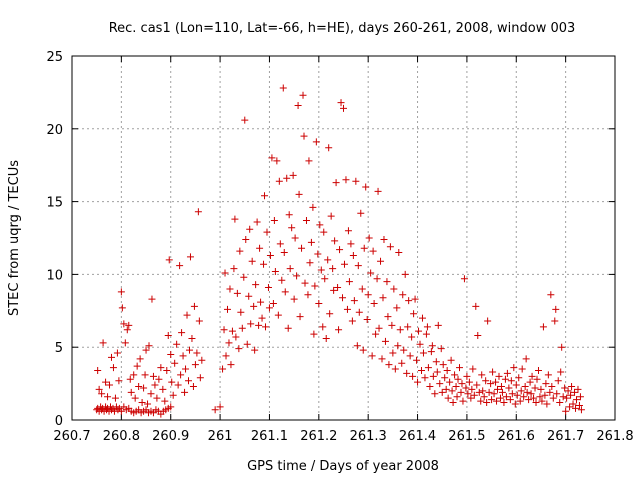 This screenshot has height=480, width=640. What do you see at coordinates (516, 436) in the screenshot?
I see `x-tick-label: 261.6` at bounding box center [516, 436].